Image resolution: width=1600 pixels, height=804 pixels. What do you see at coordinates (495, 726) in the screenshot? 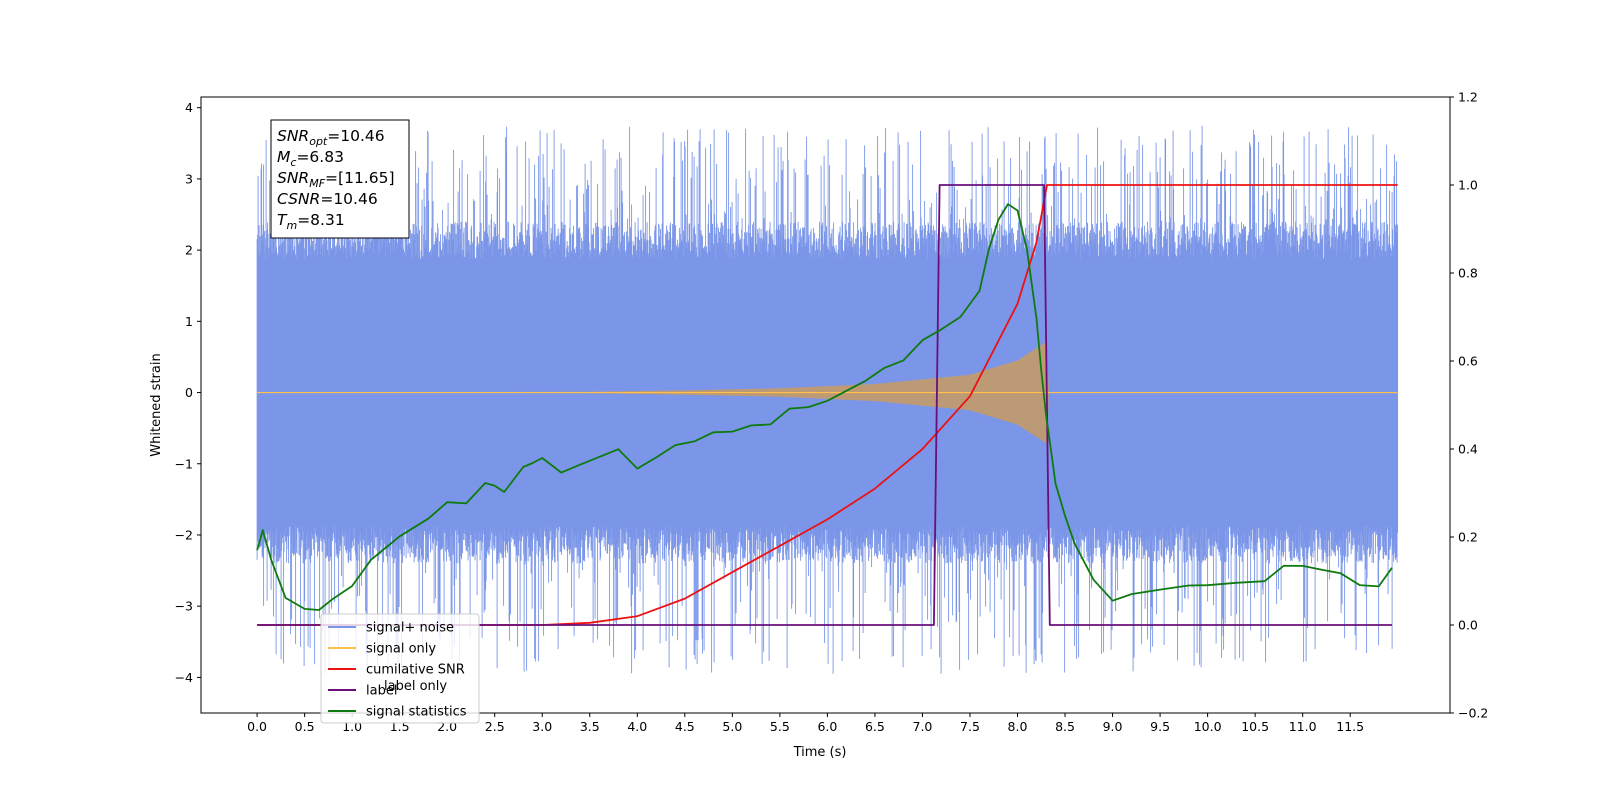
I see `x-tick-label: 2.5` at bounding box center [495, 726].